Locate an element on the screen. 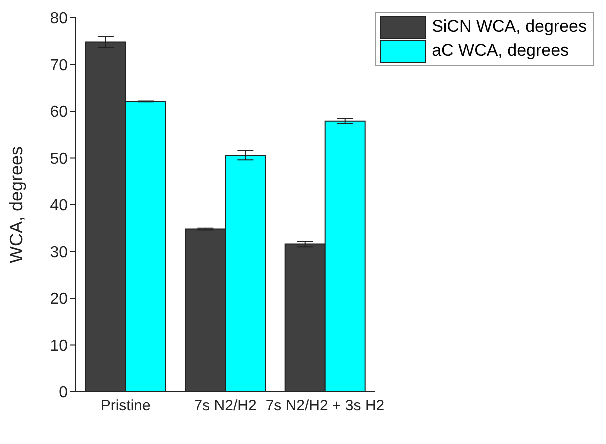 This screenshot has width=606, height=444. y-axis-title: WCA, degrees is located at coordinates (16, 205).